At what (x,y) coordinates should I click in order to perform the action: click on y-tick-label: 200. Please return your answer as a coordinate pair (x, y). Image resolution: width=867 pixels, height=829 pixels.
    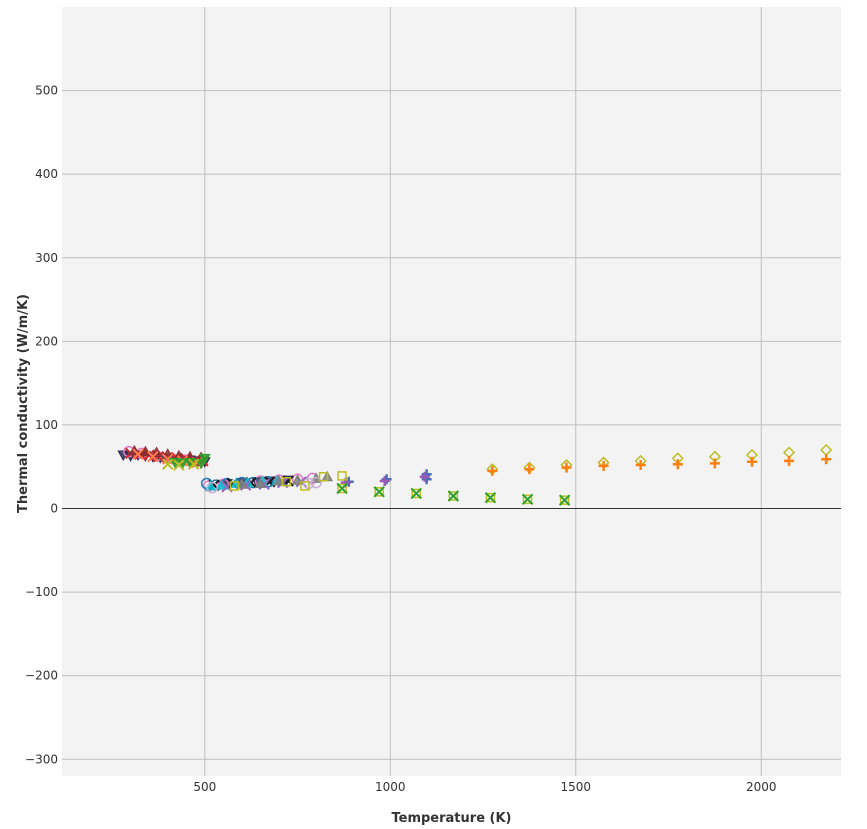
    Looking at the image, I should click on (46, 341).